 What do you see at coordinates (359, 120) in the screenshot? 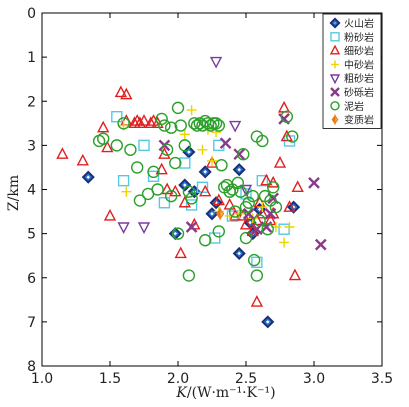
I see `legend-label: 变质岩` at bounding box center [359, 120].